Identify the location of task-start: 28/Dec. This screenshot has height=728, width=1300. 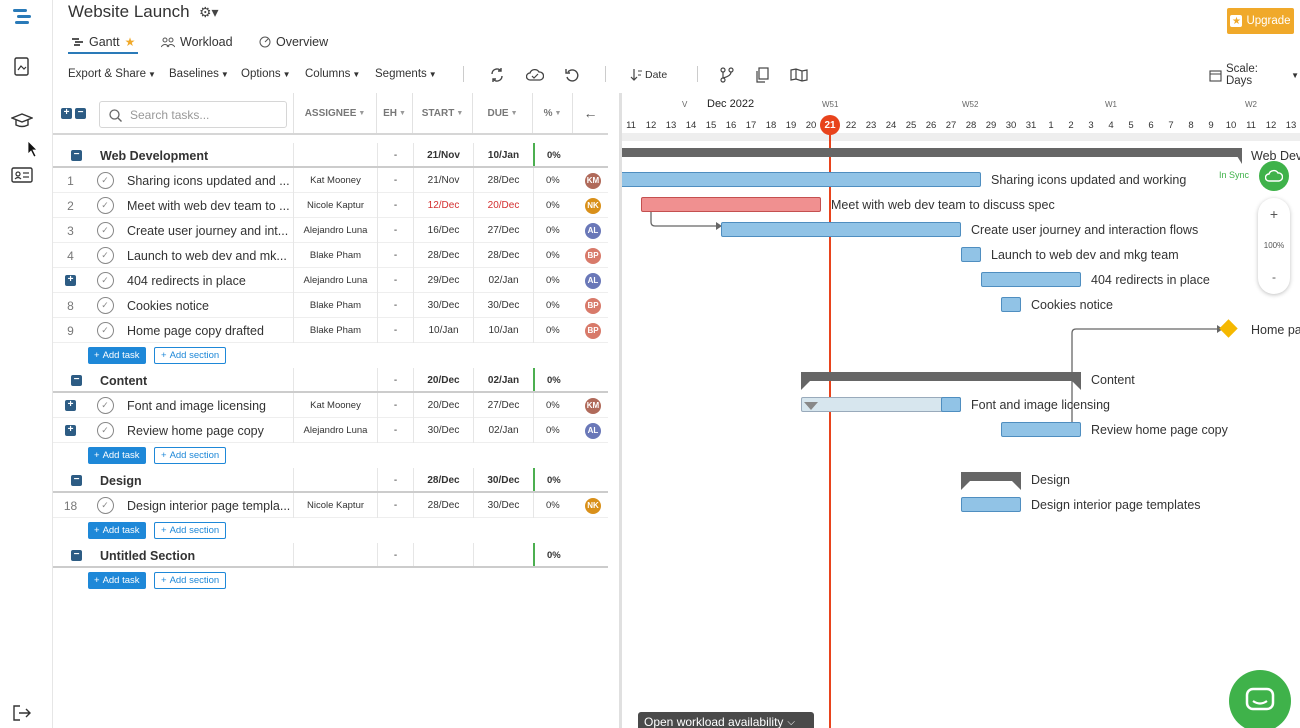
(443, 505).